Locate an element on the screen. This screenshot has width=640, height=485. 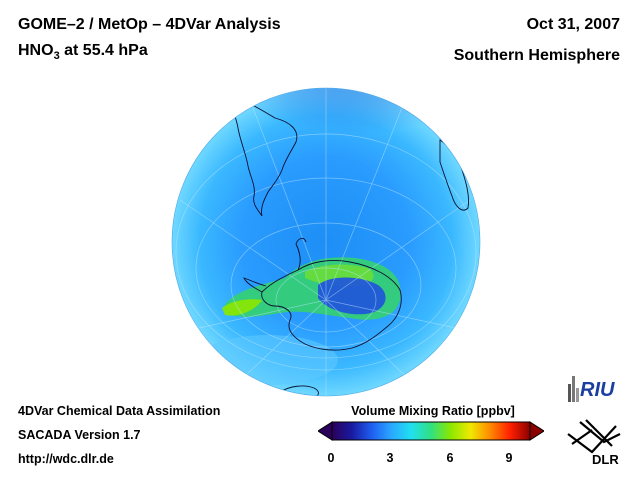
species-subscript: 3 is located at coordinates (56, 56).